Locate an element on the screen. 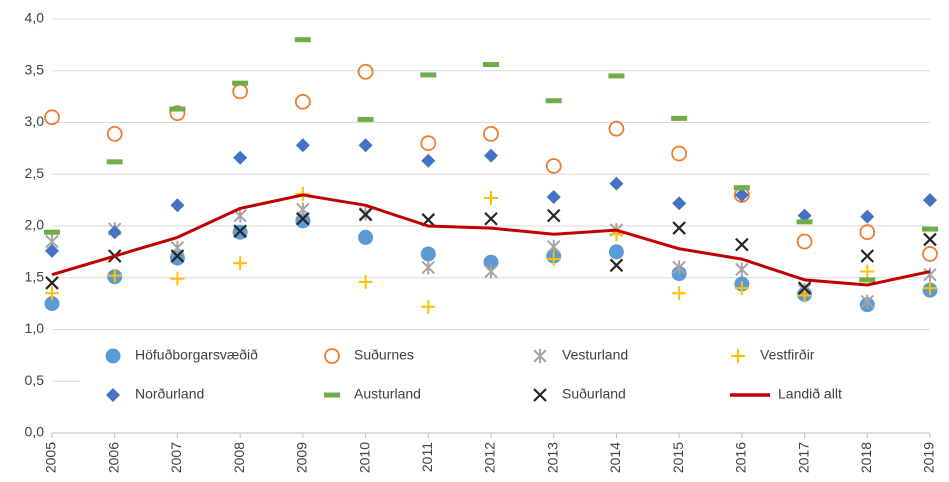 This screenshot has width=949, height=482. x-tick-label: 2011 is located at coordinates (427, 457).